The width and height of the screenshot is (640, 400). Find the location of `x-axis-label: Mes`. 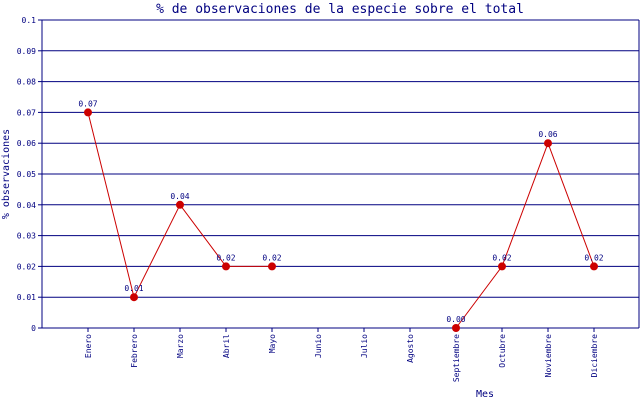

x-axis-label: Mes is located at coordinates (485, 394).